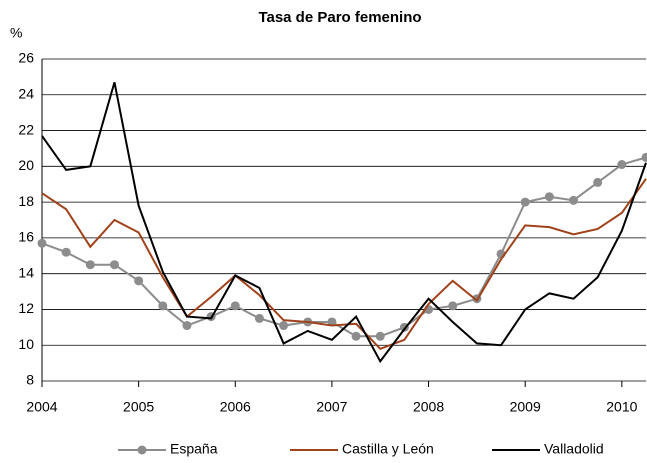  Describe the element at coordinates (235, 407) in the screenshot. I see `x-tick-label: 2006` at that location.